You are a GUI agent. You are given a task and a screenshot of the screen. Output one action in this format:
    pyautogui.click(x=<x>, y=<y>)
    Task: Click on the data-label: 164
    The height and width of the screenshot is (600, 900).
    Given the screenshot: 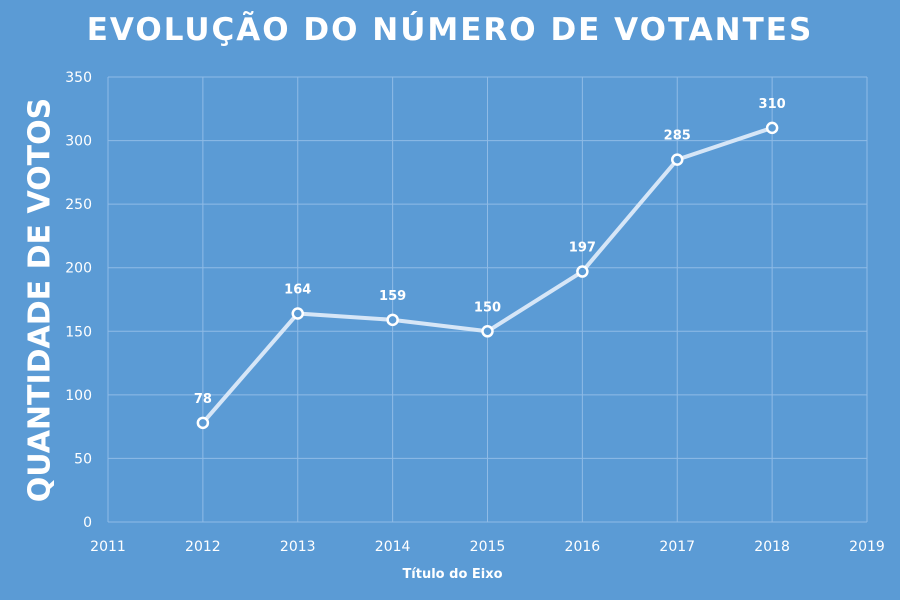 What is the action you would take?
    pyautogui.click(x=297, y=289)
    